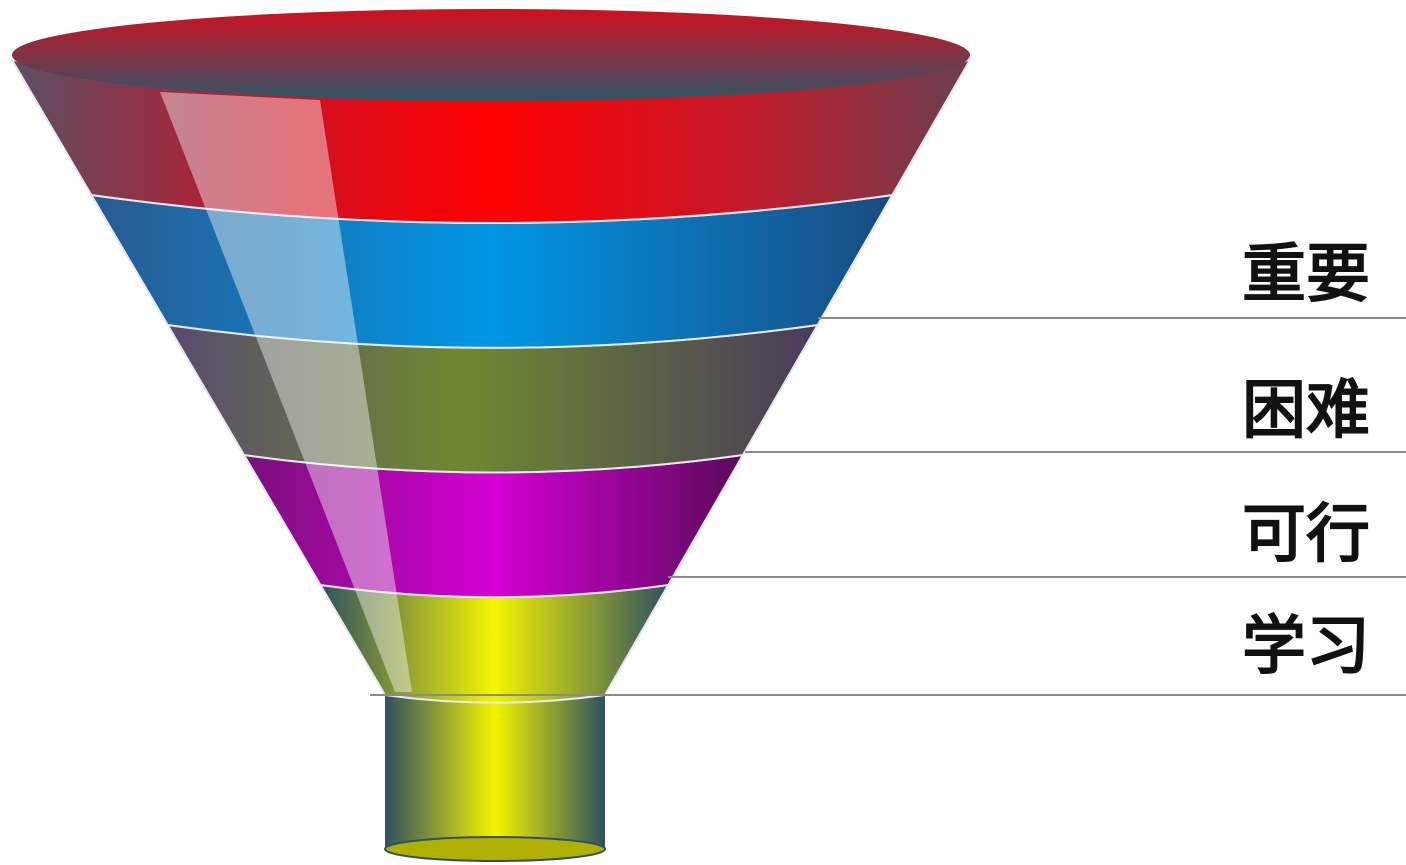 This screenshot has height=865, width=1406. Describe the element at coordinates (1306, 535) in the screenshot. I see `stage-label: 可行` at that location.